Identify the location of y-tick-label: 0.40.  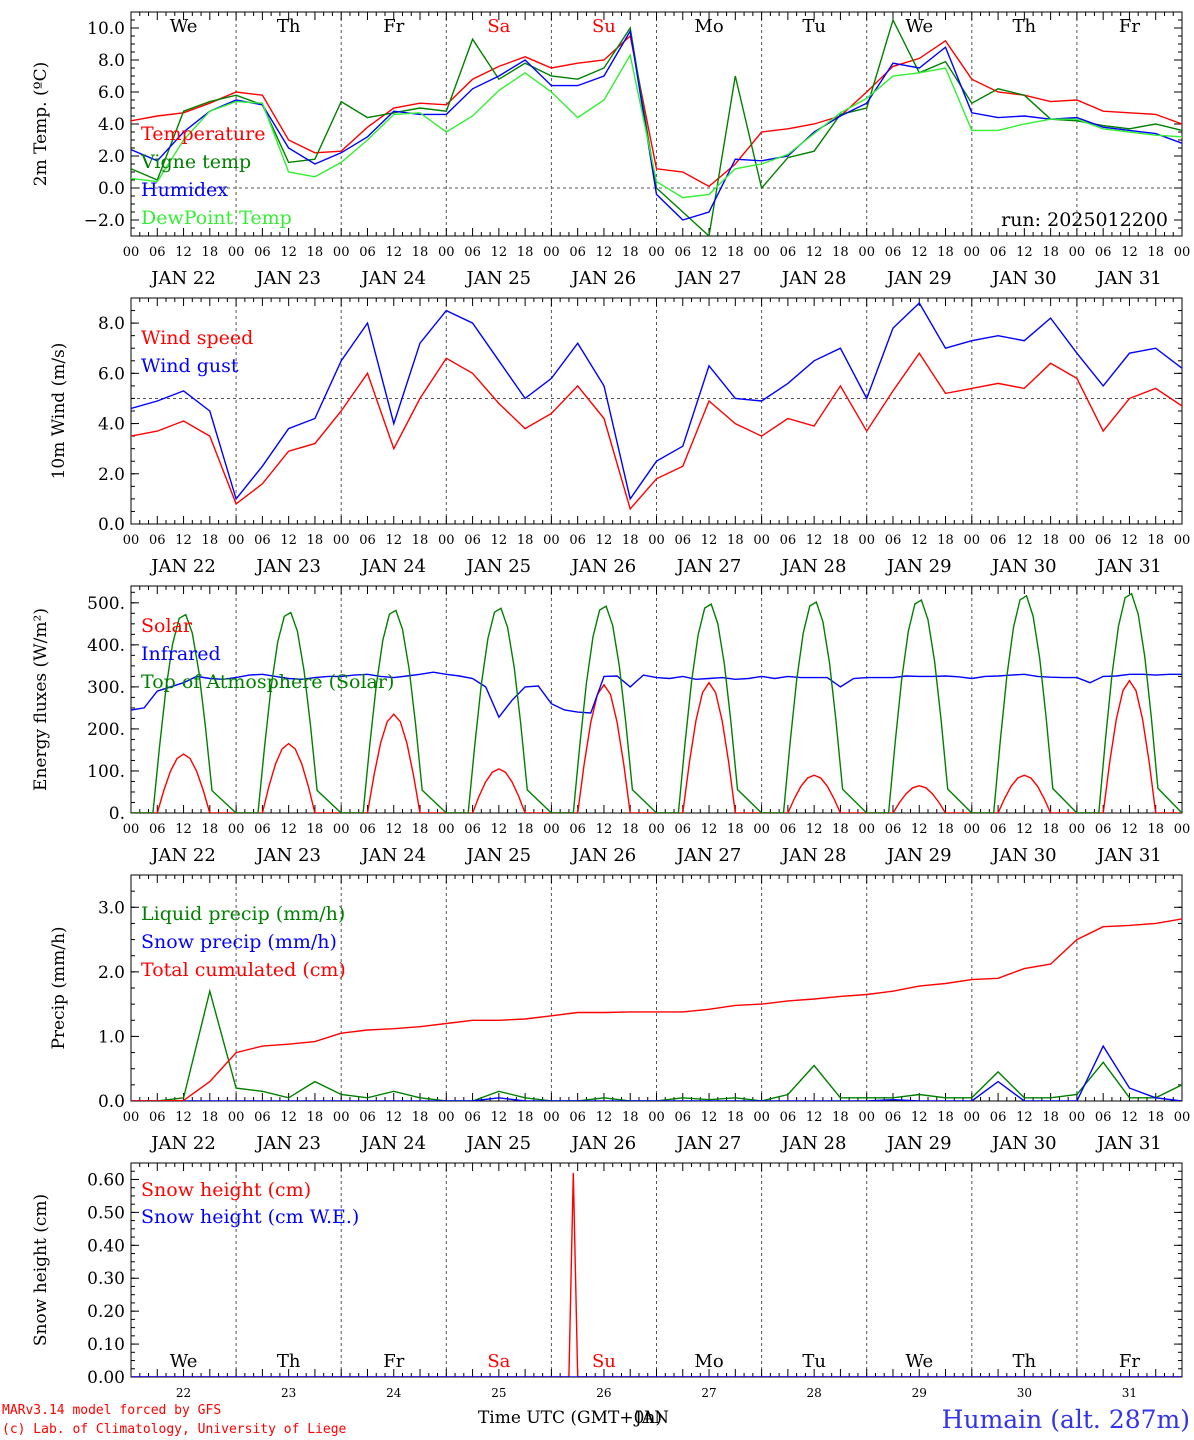
(106, 1246).